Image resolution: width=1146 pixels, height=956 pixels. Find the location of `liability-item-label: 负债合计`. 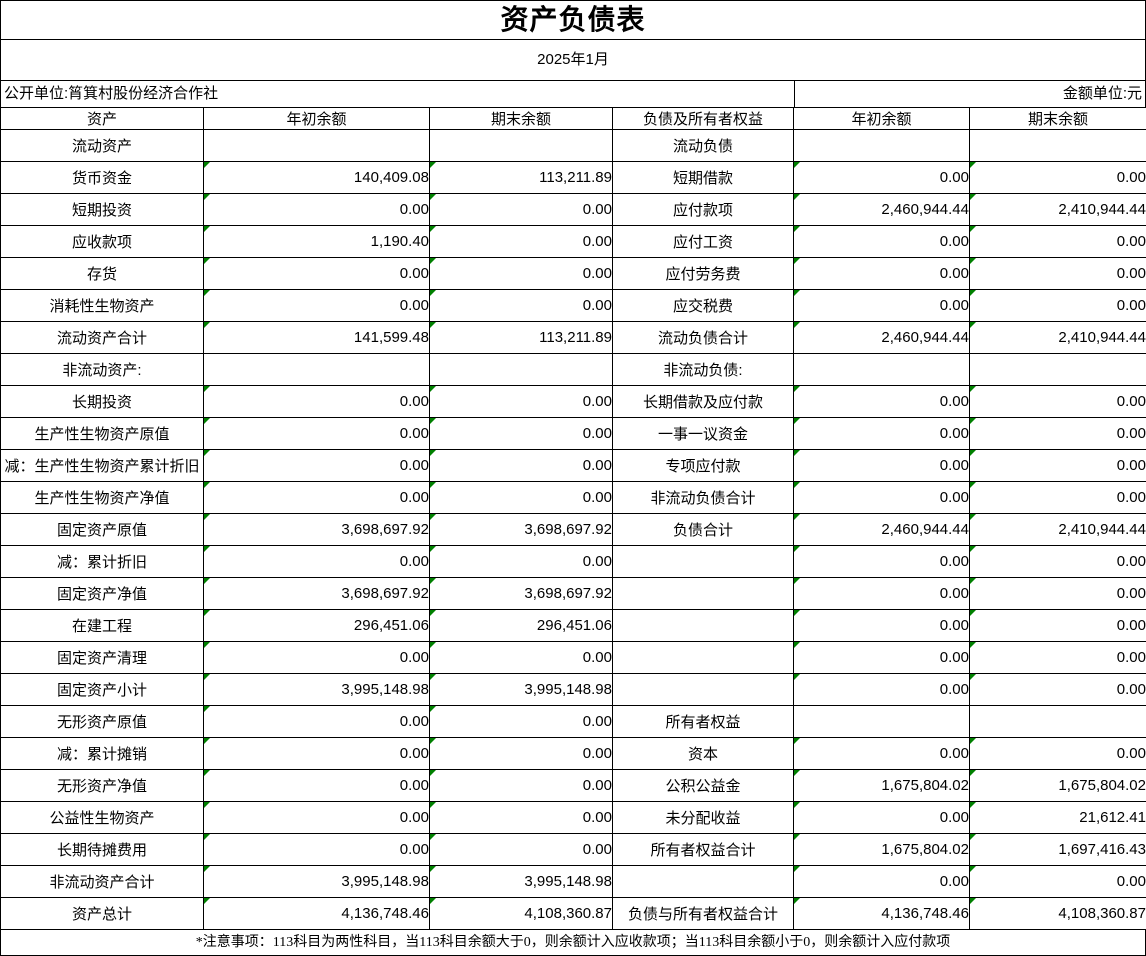

liability-item-label: 负债合计 is located at coordinates (703, 529).